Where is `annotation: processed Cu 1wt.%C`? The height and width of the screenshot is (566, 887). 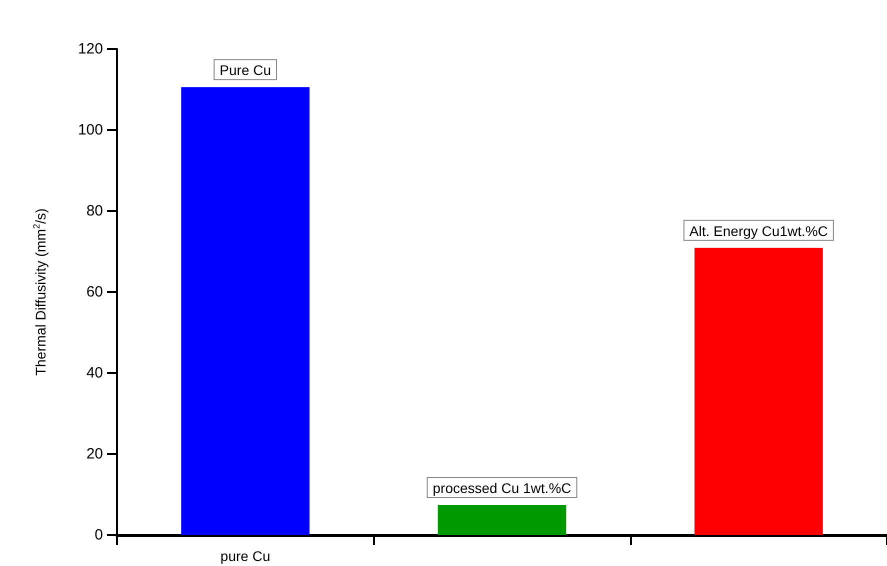
annotation: processed Cu 1wt.%C is located at coordinates (502, 488).